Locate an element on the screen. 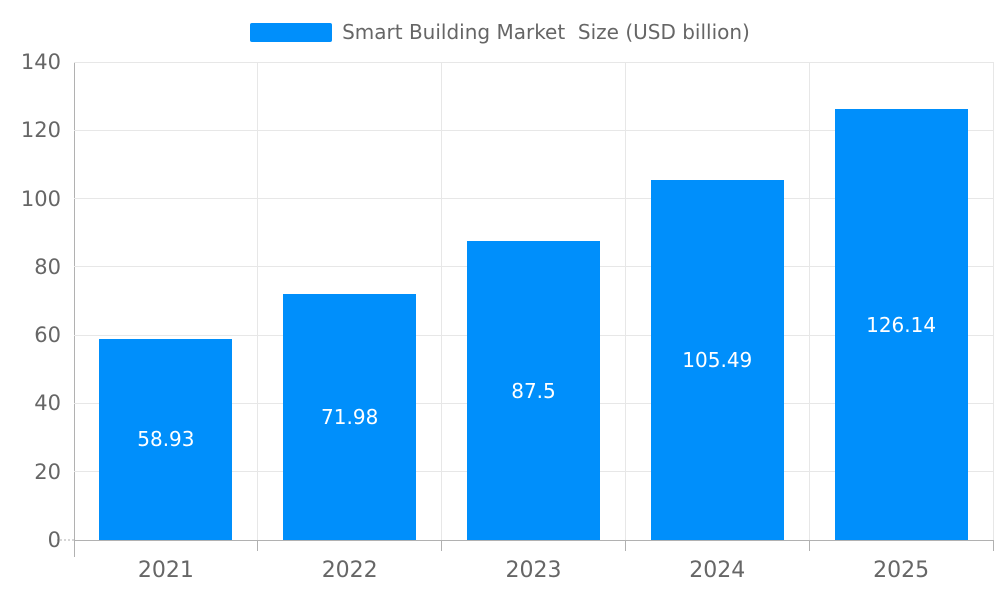 The height and width of the screenshot is (600, 1000). bar-value-label: 126.14 is located at coordinates (901, 324).